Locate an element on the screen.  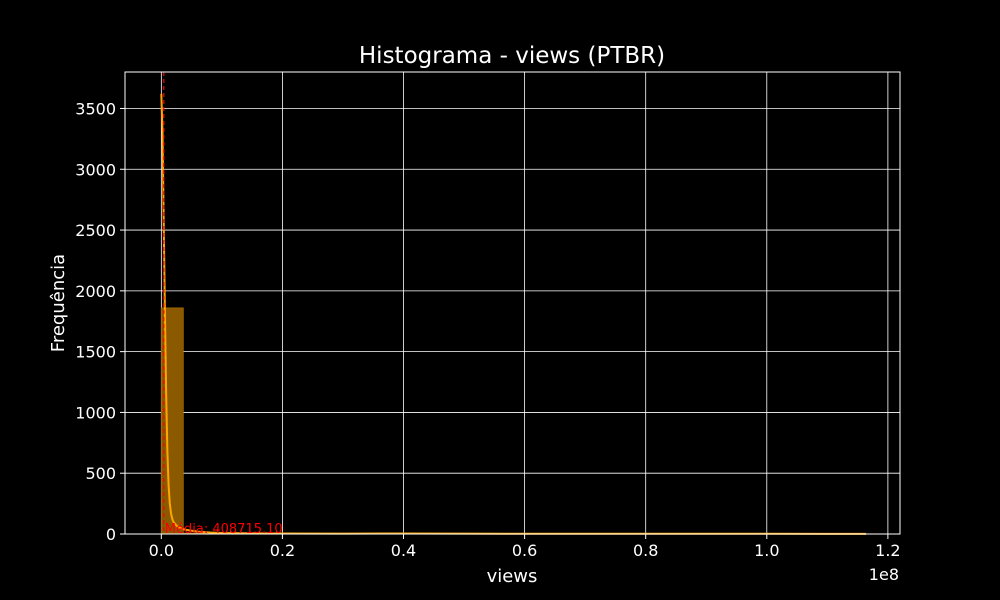
x-tick-label: 0.8 is located at coordinates (645, 550).